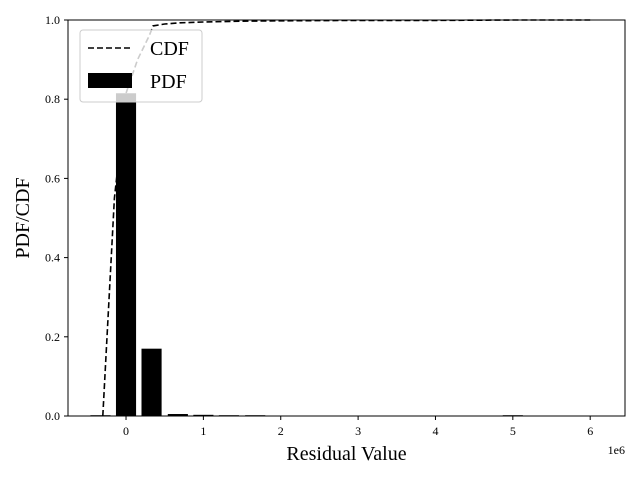  What do you see at coordinates (169, 49) in the screenshot?
I see `legend-cdf-label: CDF` at bounding box center [169, 49].